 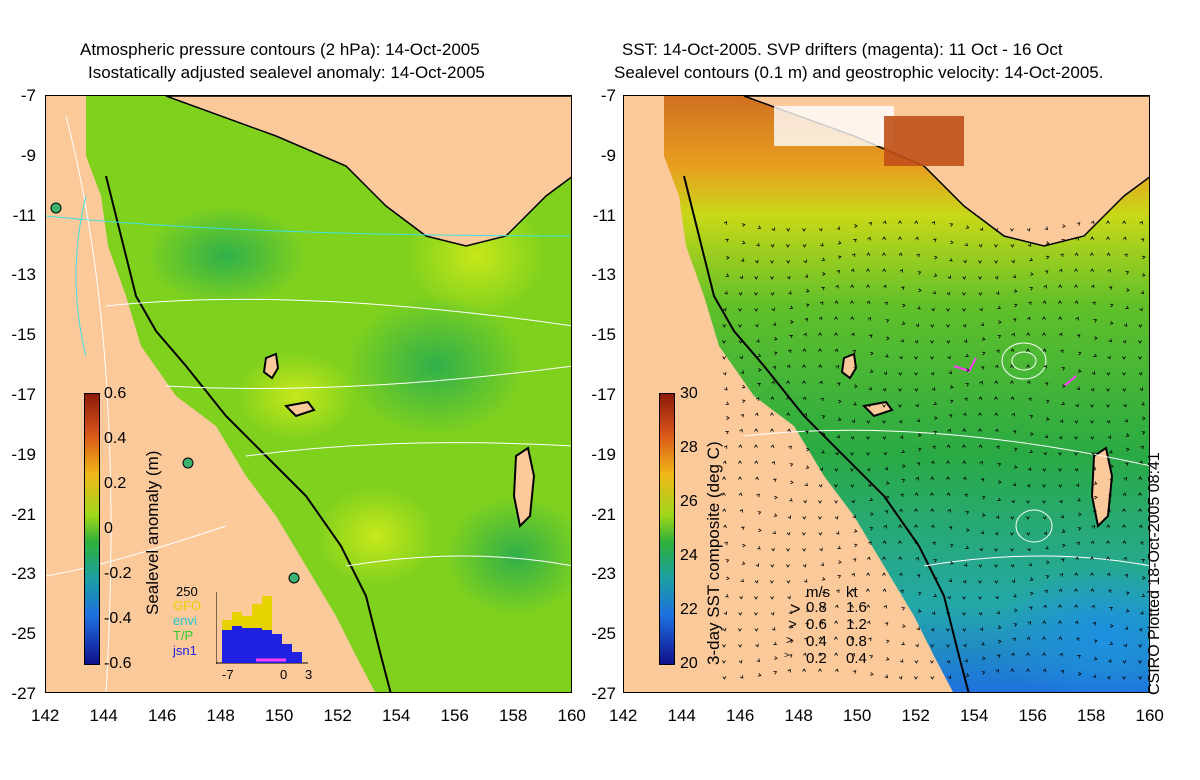 I want to click on colorbar-tick-label: 0.6, so click(x=115, y=393).